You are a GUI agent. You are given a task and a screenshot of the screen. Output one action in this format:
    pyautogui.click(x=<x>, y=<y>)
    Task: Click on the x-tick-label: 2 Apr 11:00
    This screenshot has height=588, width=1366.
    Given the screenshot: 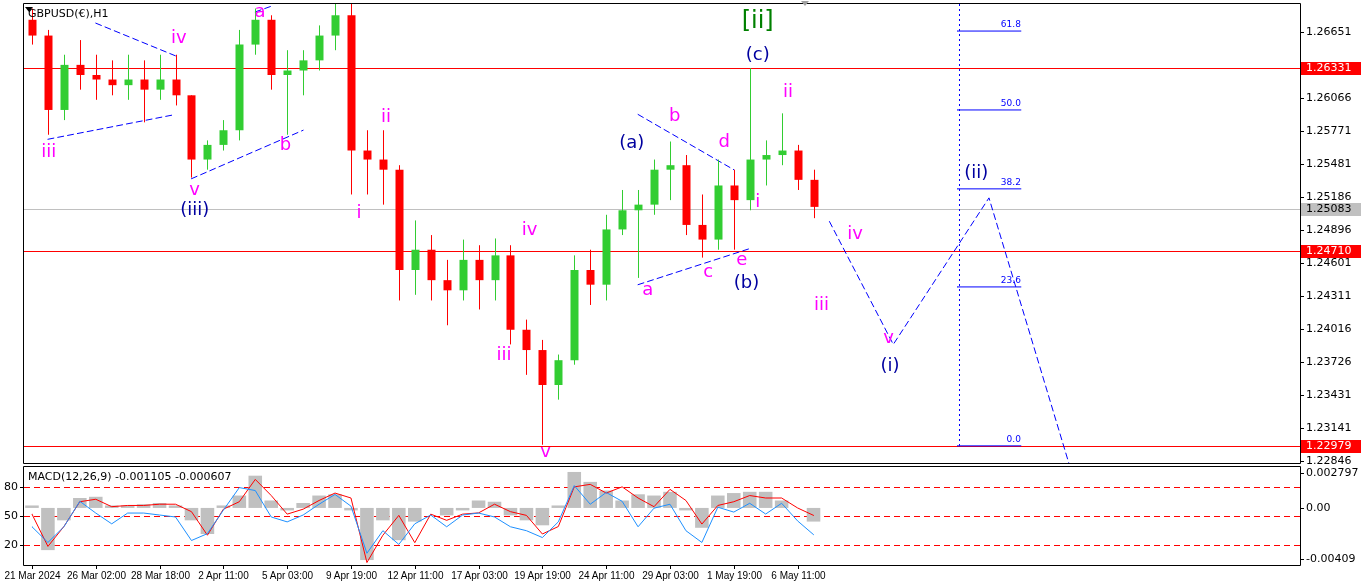 What is the action you would take?
    pyautogui.click(x=224, y=575)
    